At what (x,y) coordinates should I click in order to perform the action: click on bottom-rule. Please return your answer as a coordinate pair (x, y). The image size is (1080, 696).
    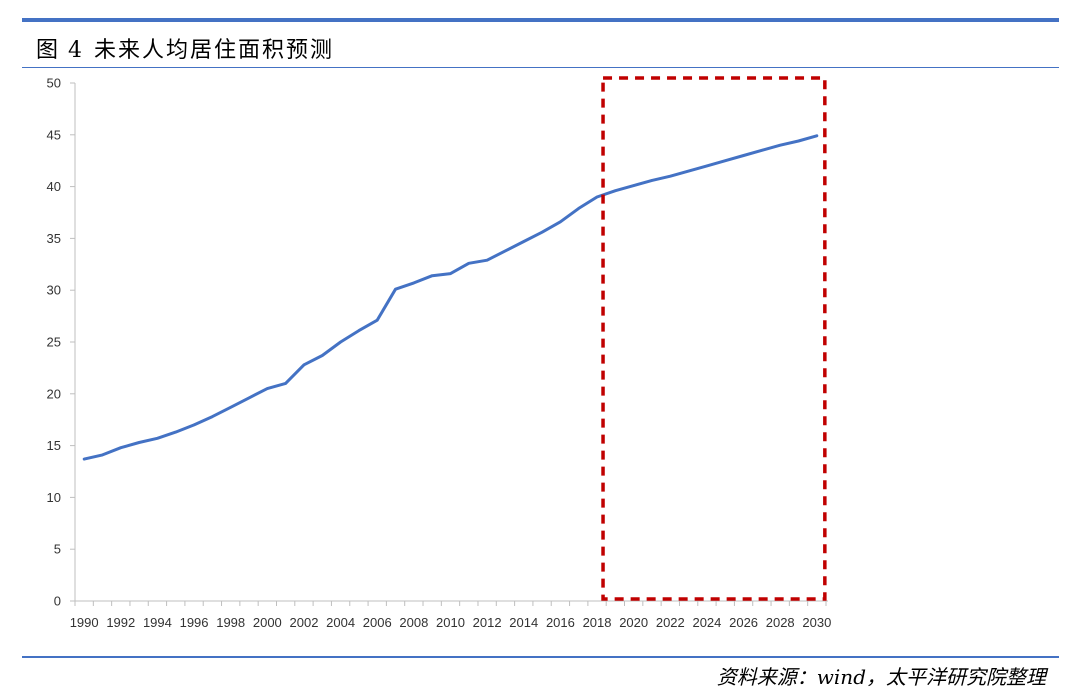
    Looking at the image, I should click on (540, 657).